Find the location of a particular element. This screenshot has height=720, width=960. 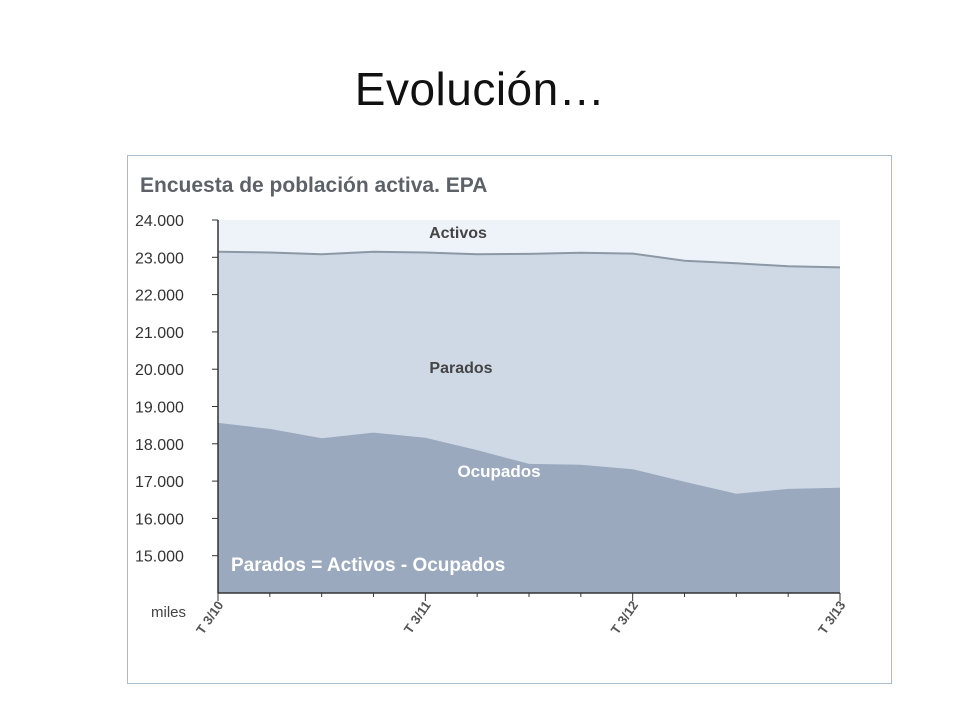

y-tick-label: 19.000 is located at coordinates (159, 408).